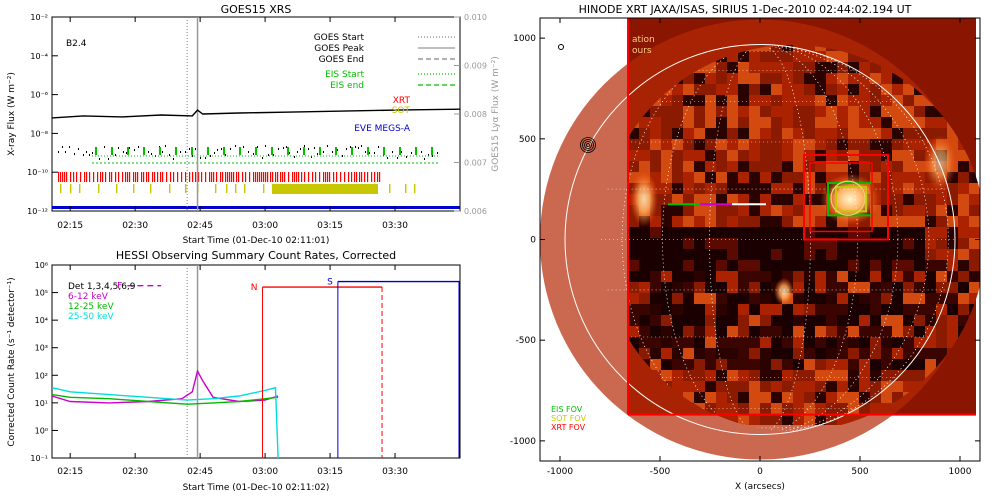 The width and height of the screenshot is (1000, 500). I want to click on goes-x-tick-label: 03:30, so click(395, 226).